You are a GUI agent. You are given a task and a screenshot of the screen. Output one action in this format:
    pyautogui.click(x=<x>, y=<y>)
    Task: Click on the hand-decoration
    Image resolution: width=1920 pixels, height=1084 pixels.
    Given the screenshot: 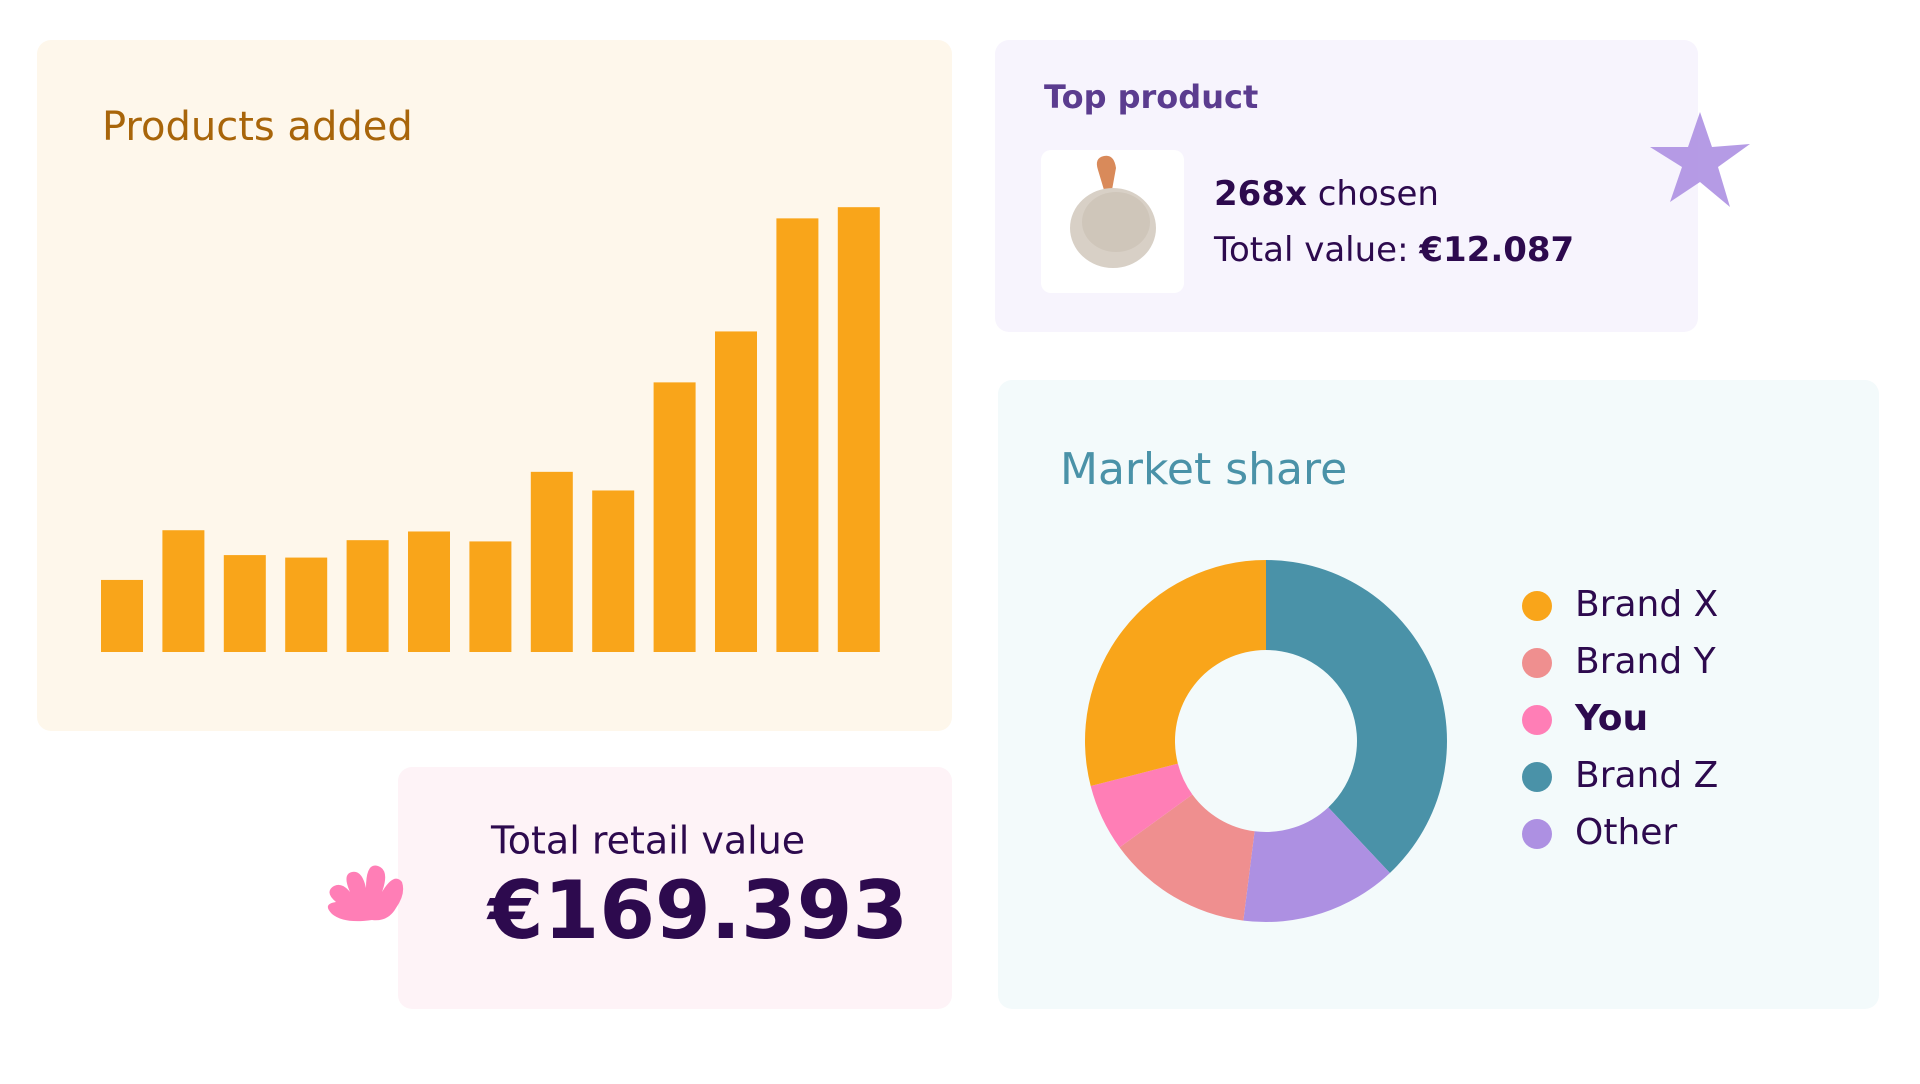 What is the action you would take?
    pyautogui.click(x=365, y=893)
    